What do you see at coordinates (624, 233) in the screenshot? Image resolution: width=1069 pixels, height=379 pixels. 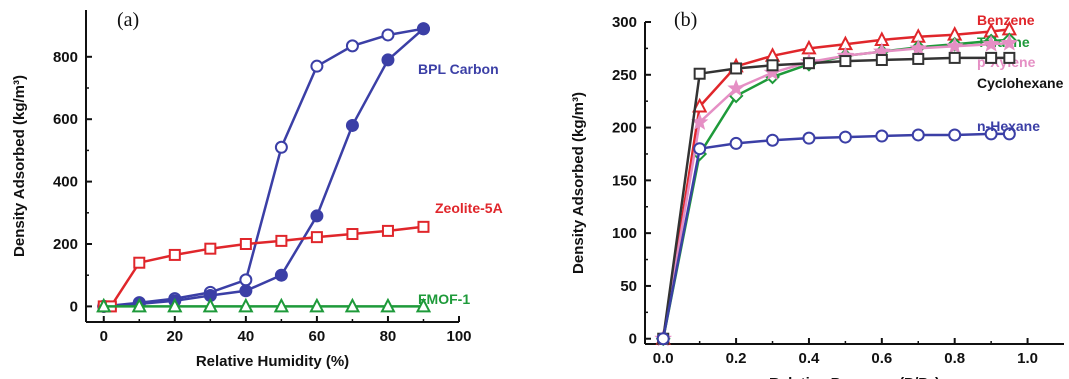 I see `y-tick-label: 100` at bounding box center [624, 233].